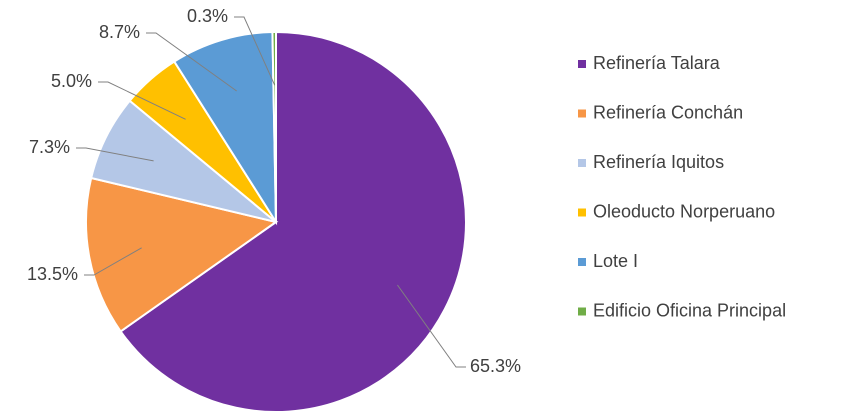  Describe the element at coordinates (668, 112) in the screenshot. I see `legend-label: Refinería Conchán` at that location.